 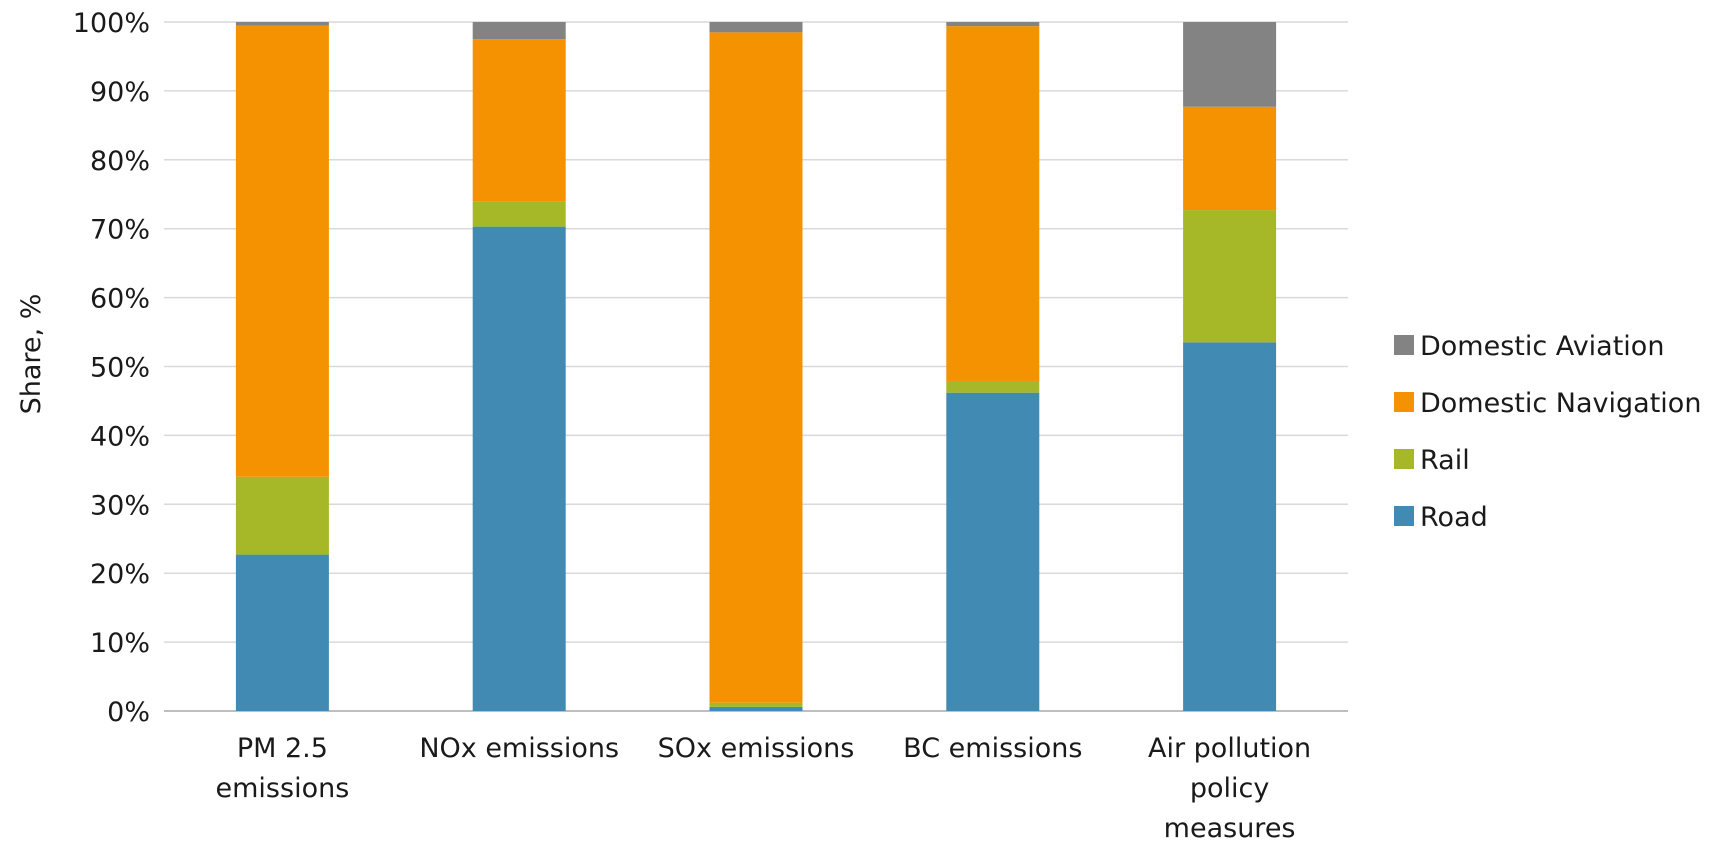 What do you see at coordinates (120, 368) in the screenshot?
I see `y-tick-label: 50%` at bounding box center [120, 368].